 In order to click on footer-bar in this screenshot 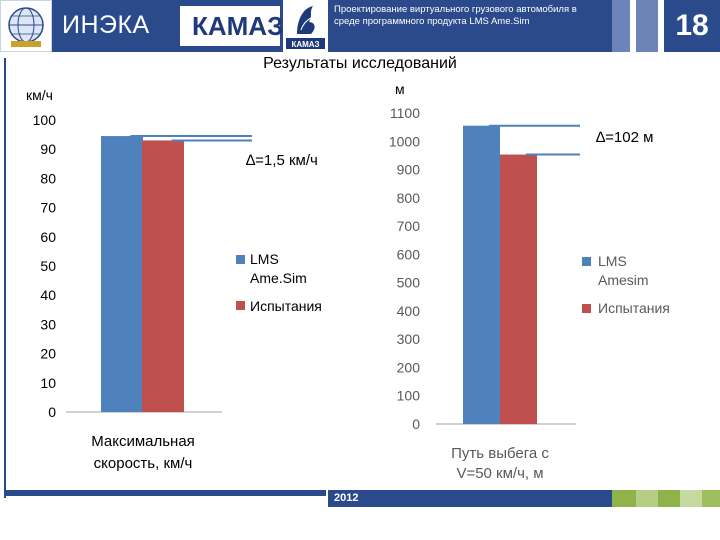, I will do `click(166, 493)`.